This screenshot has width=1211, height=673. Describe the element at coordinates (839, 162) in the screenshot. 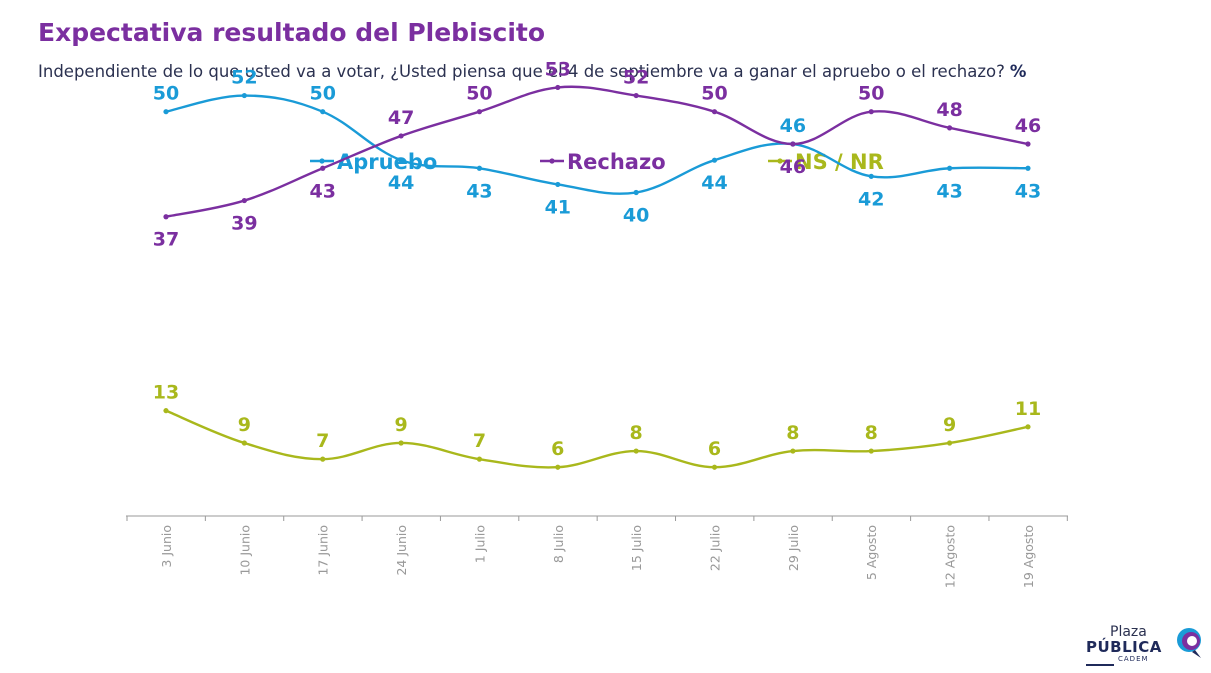

I see `legend-label-nsnr: NS / NR` at that location.